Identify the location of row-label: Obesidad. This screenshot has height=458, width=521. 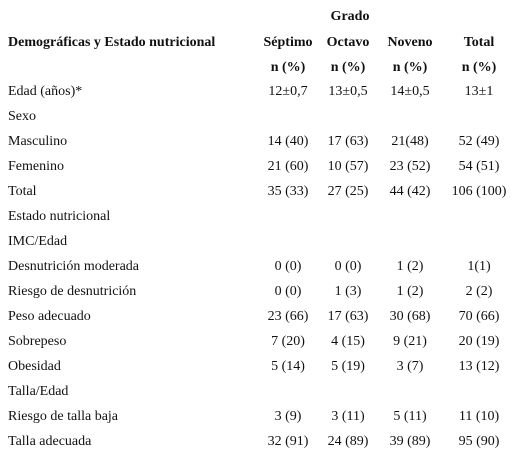
(34, 366).